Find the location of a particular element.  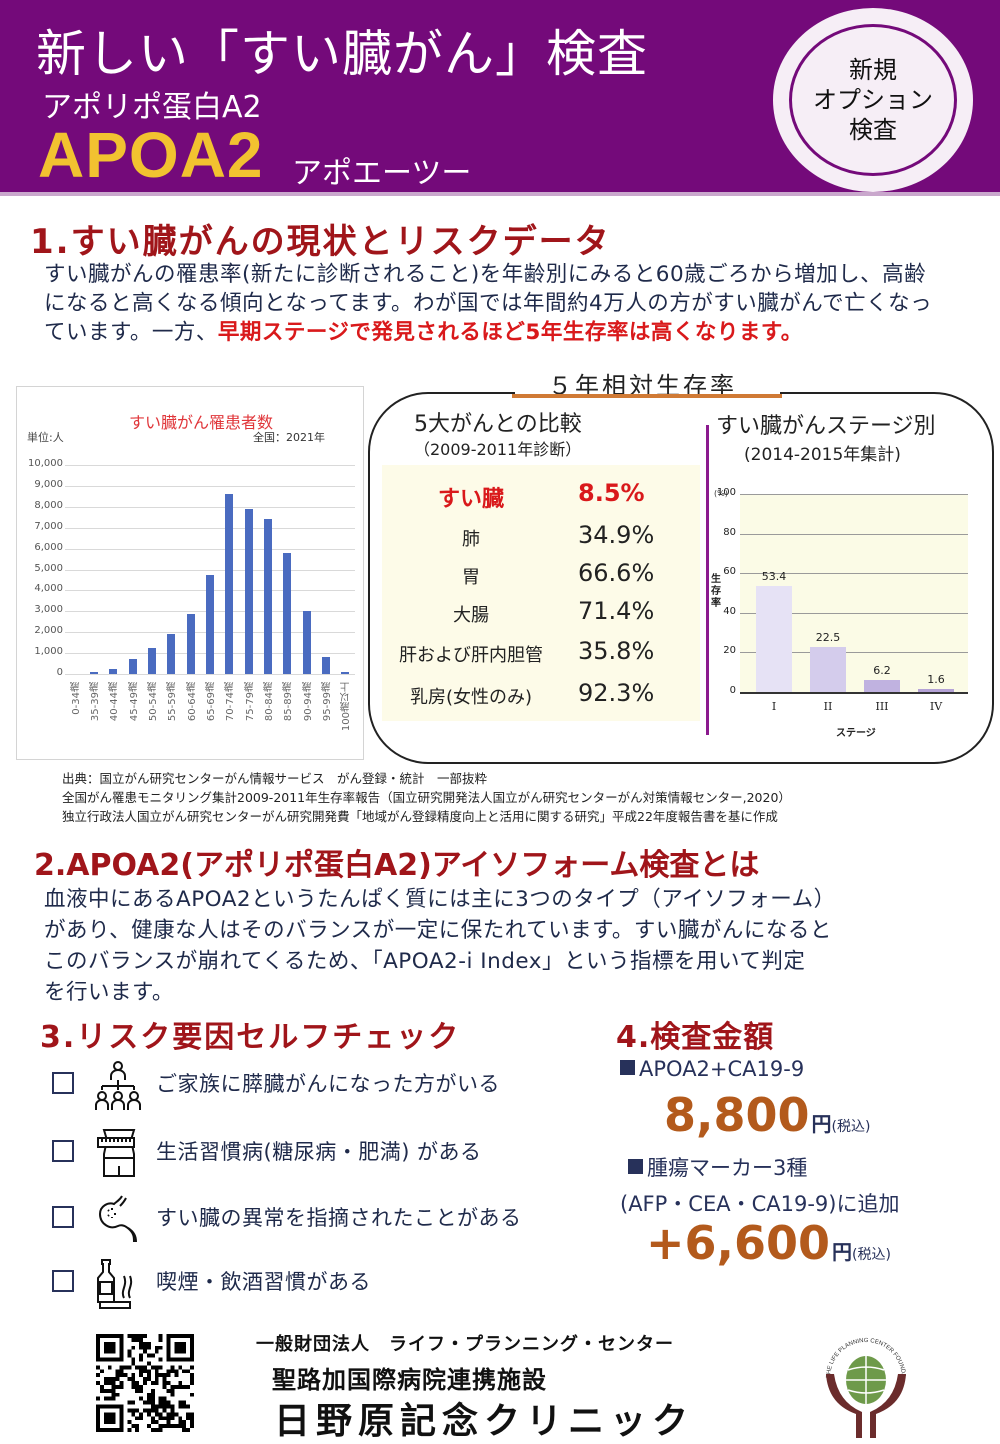

y-tick-label: 100 is located at coordinates (726, 492).